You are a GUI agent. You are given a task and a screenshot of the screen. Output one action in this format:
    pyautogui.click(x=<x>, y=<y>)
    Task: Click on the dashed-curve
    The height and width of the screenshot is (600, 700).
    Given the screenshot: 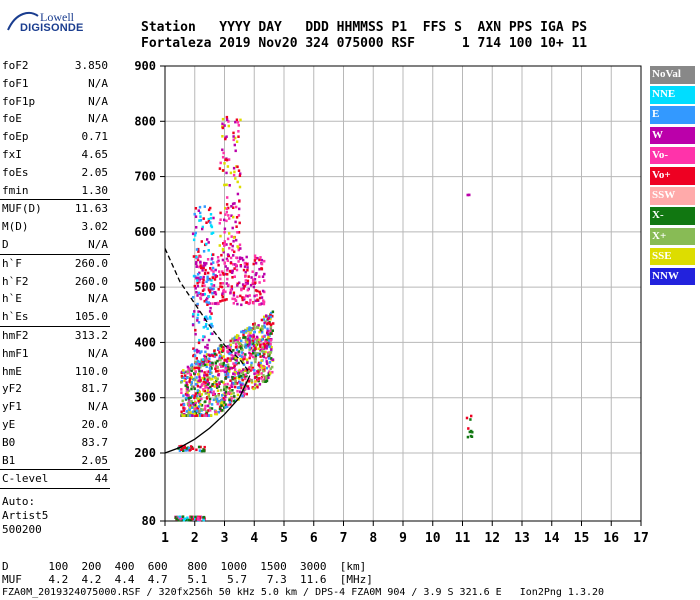 What is the action you would take?
    pyautogui.click(x=207, y=311)
    